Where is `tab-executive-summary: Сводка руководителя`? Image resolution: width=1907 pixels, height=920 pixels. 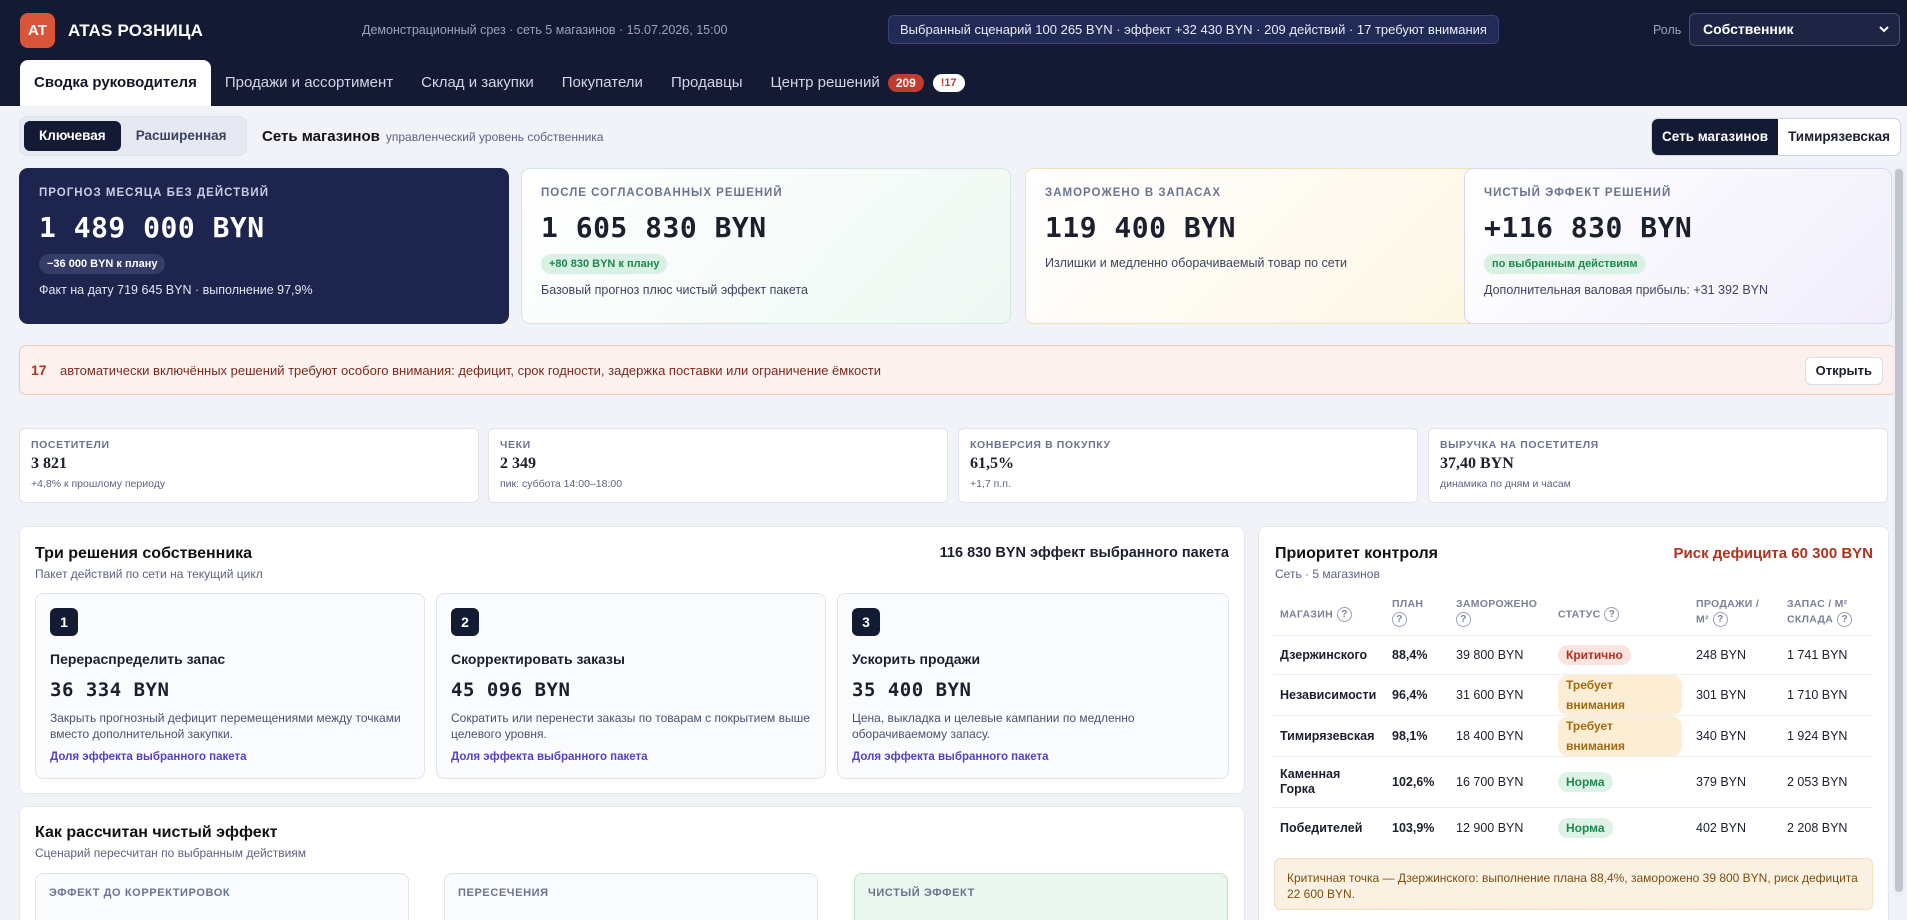 tab-executive-summary: Сводка руководителя is located at coordinates (115, 83).